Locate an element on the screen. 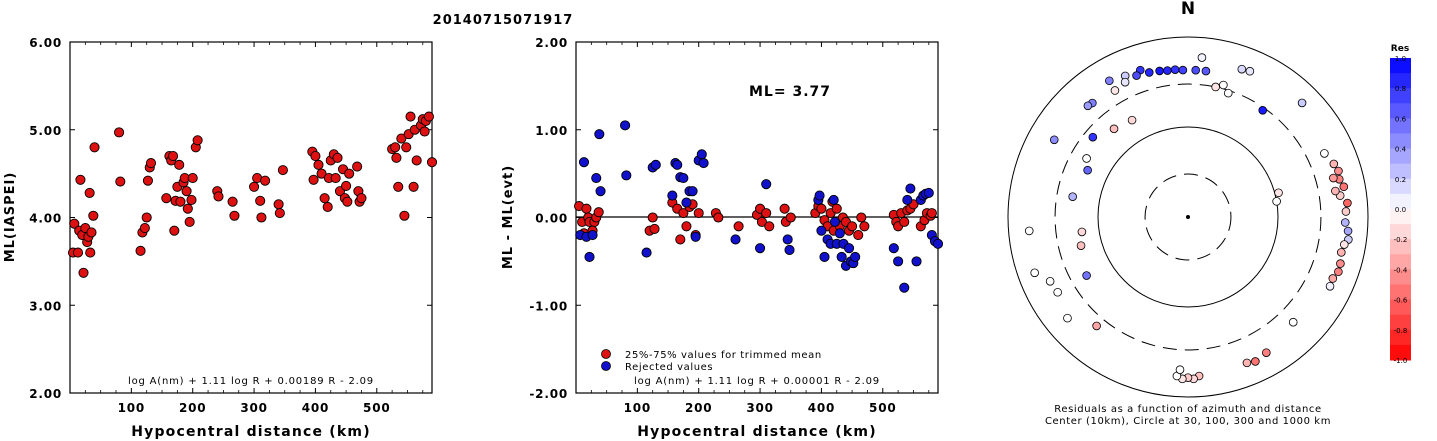  y-tick-label: 5.00 is located at coordinates (45, 131).